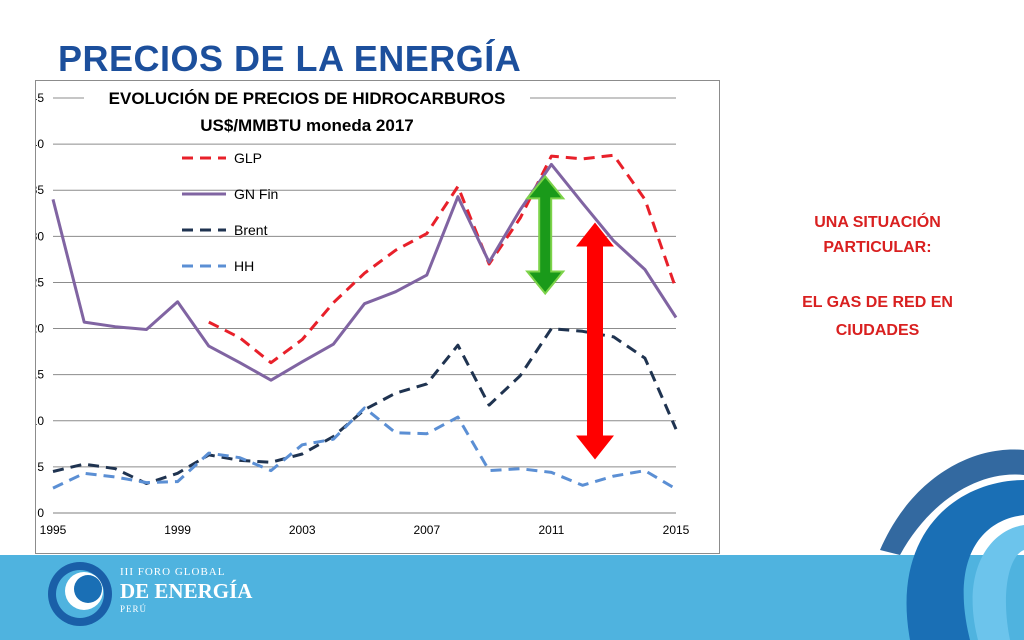 This screenshot has width=1024, height=640. I want to click on legend-label: GLP, so click(248, 158).